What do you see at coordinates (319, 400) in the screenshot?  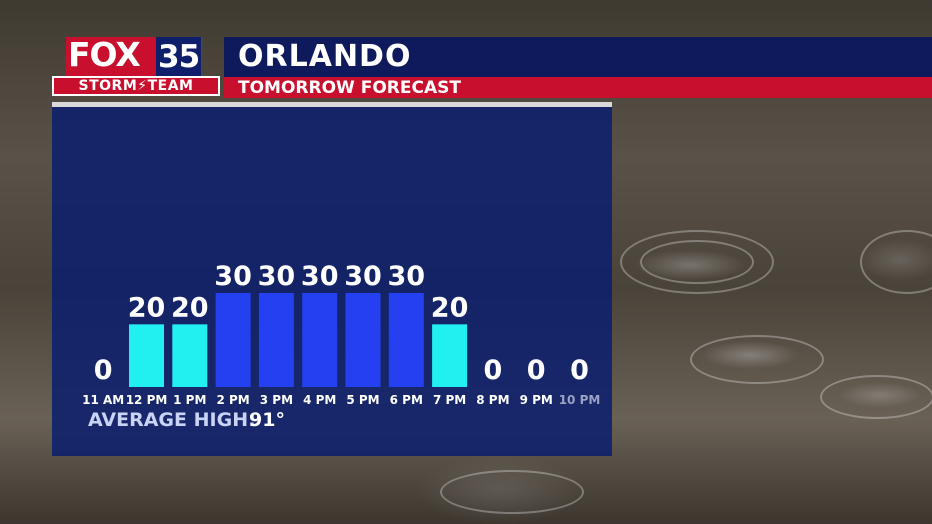 I see `tick-label: 4 PM` at bounding box center [319, 400].